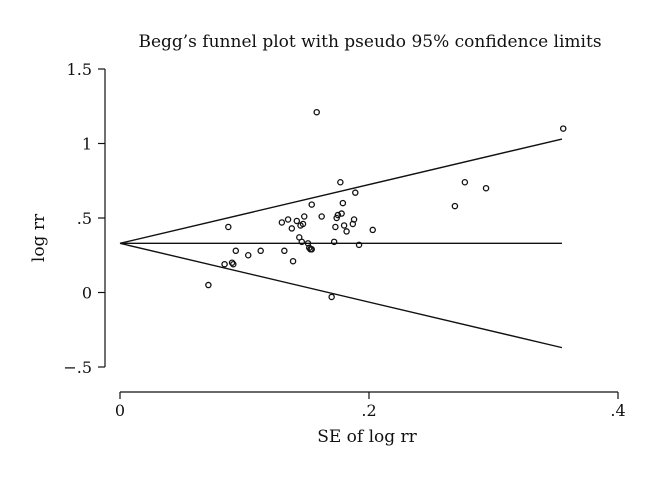 This screenshot has height=477, width=660. I want to click on x-axis: 0 .2 .4, so click(370, 405).